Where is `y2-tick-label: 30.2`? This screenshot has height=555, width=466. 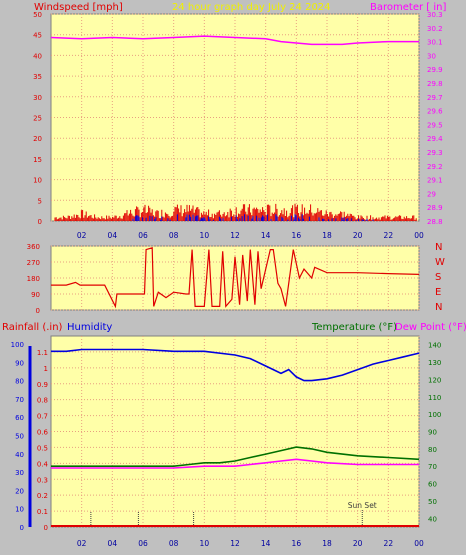 y2-tick-label: 30.2 is located at coordinates (435, 29).